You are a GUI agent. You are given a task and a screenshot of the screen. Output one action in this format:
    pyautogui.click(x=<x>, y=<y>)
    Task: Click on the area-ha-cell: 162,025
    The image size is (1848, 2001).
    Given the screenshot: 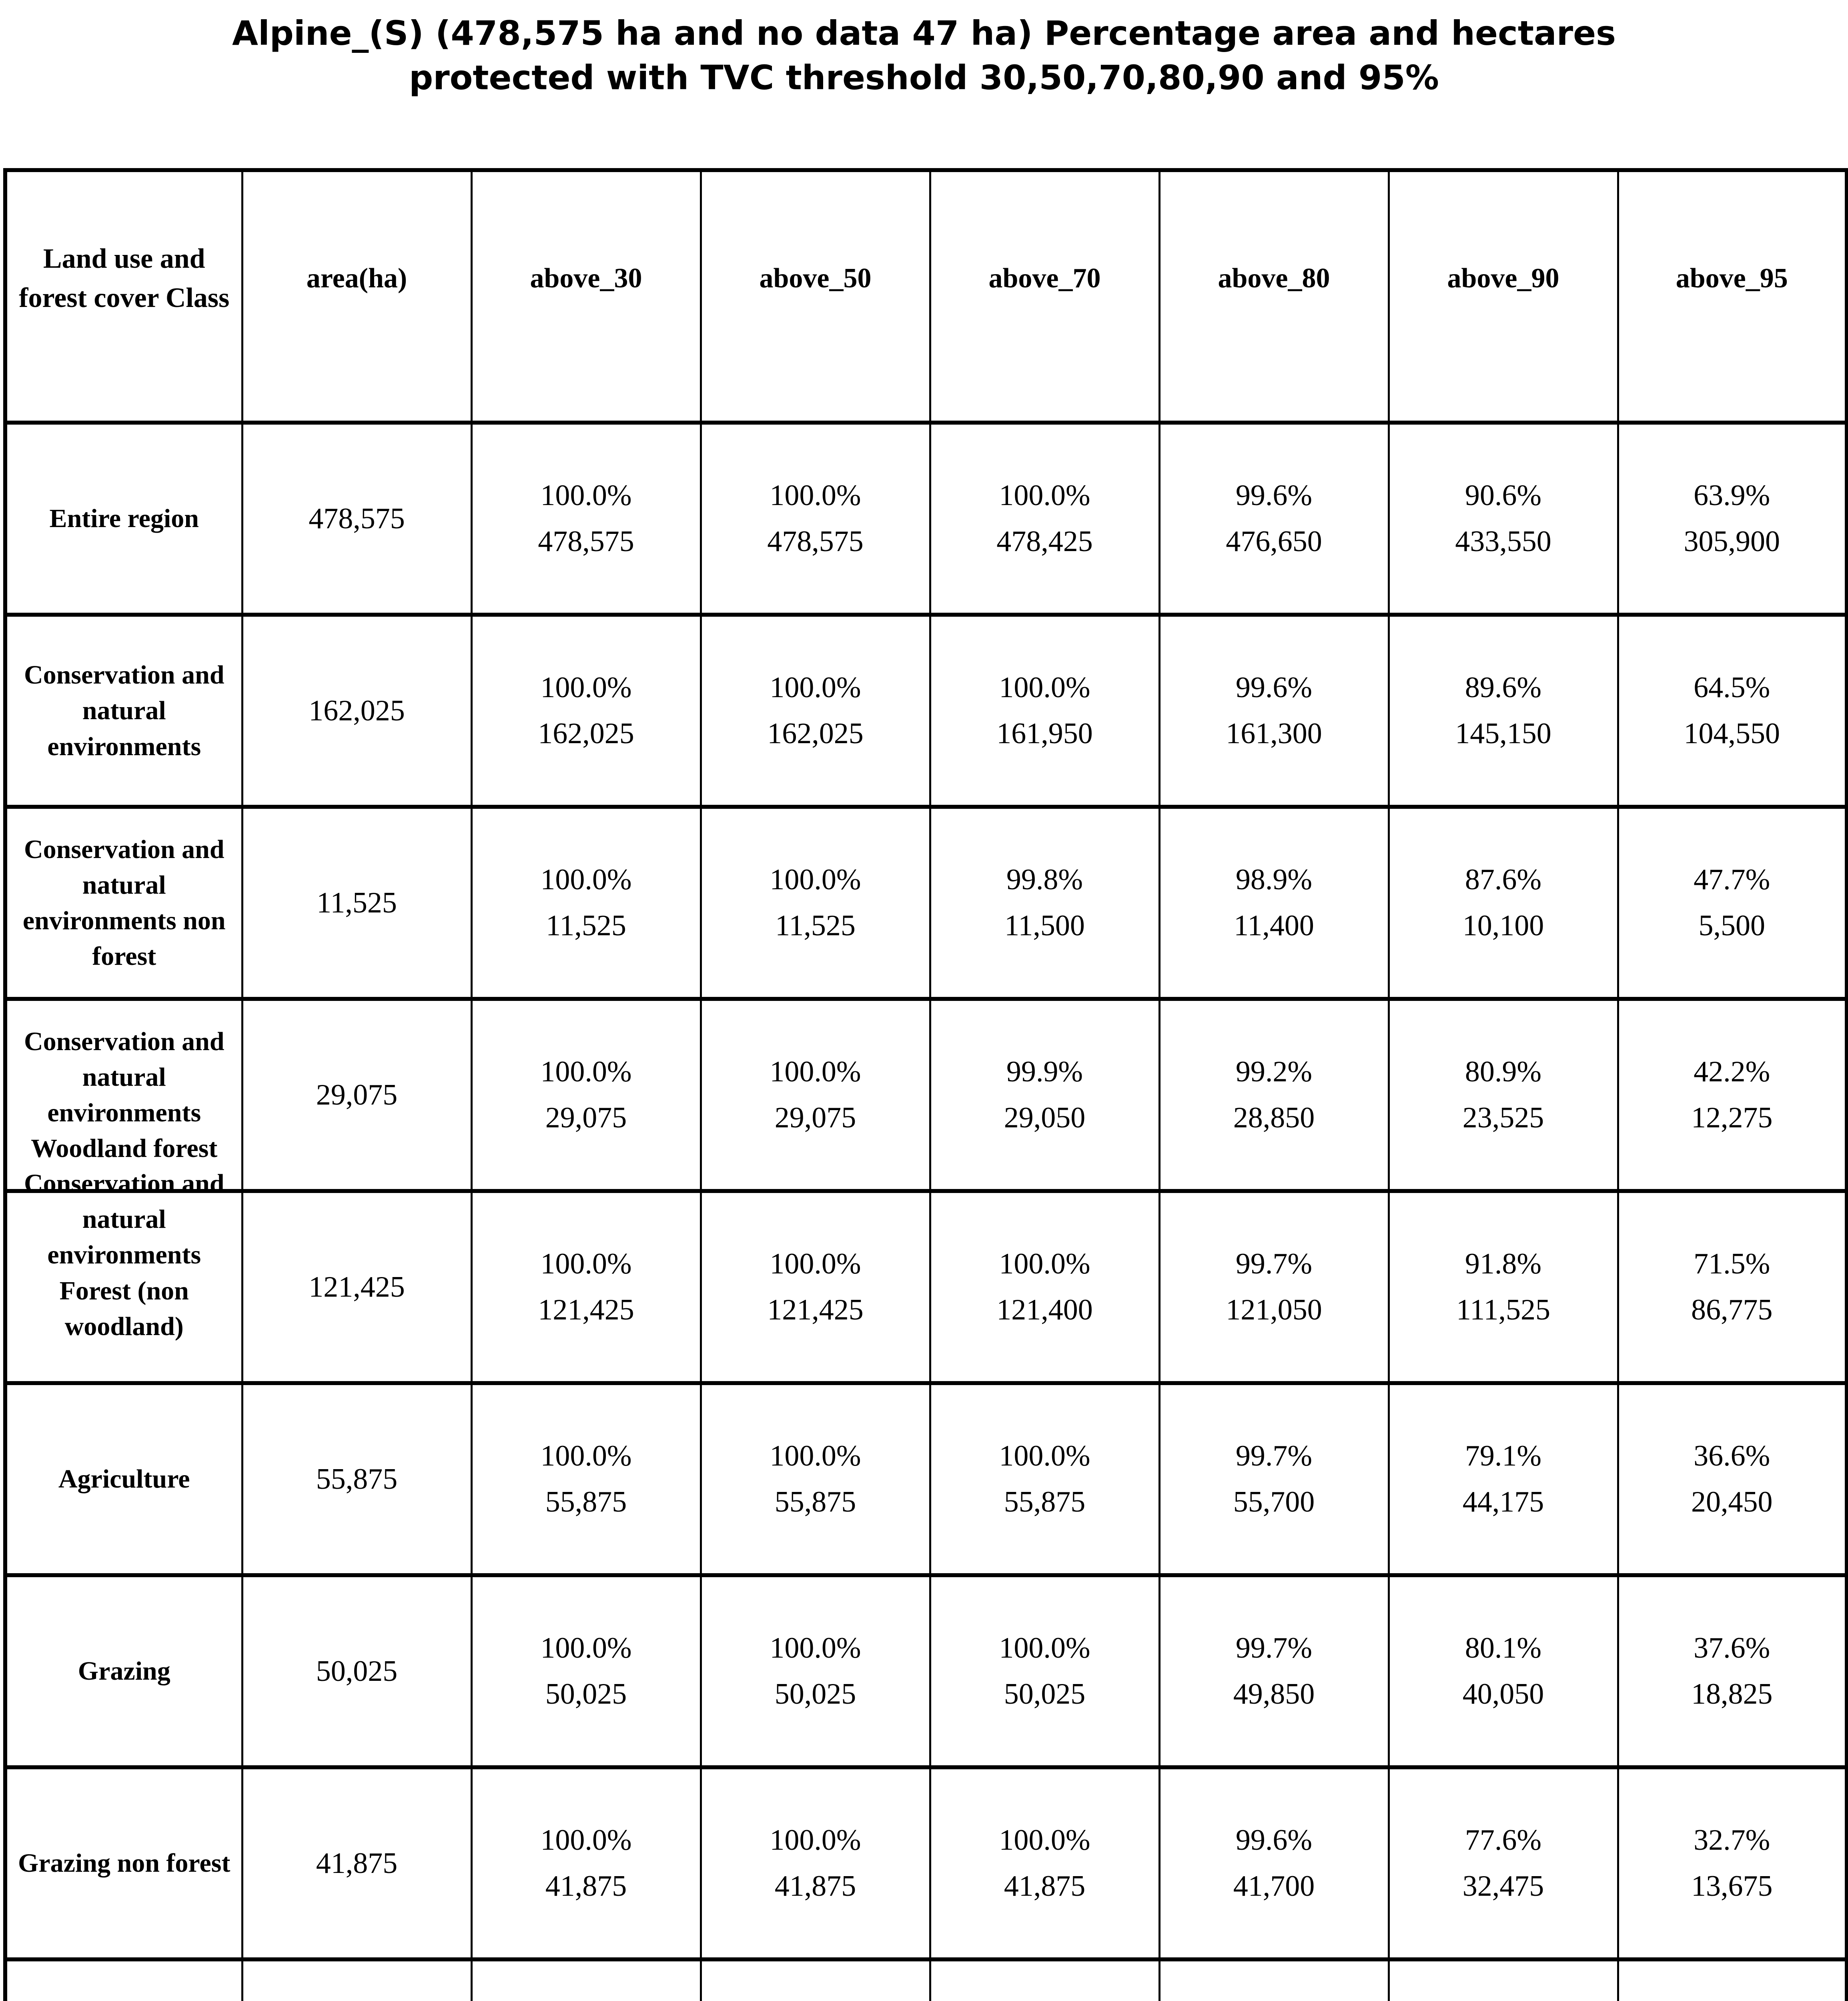 What is the action you would take?
    pyautogui.click(x=357, y=711)
    